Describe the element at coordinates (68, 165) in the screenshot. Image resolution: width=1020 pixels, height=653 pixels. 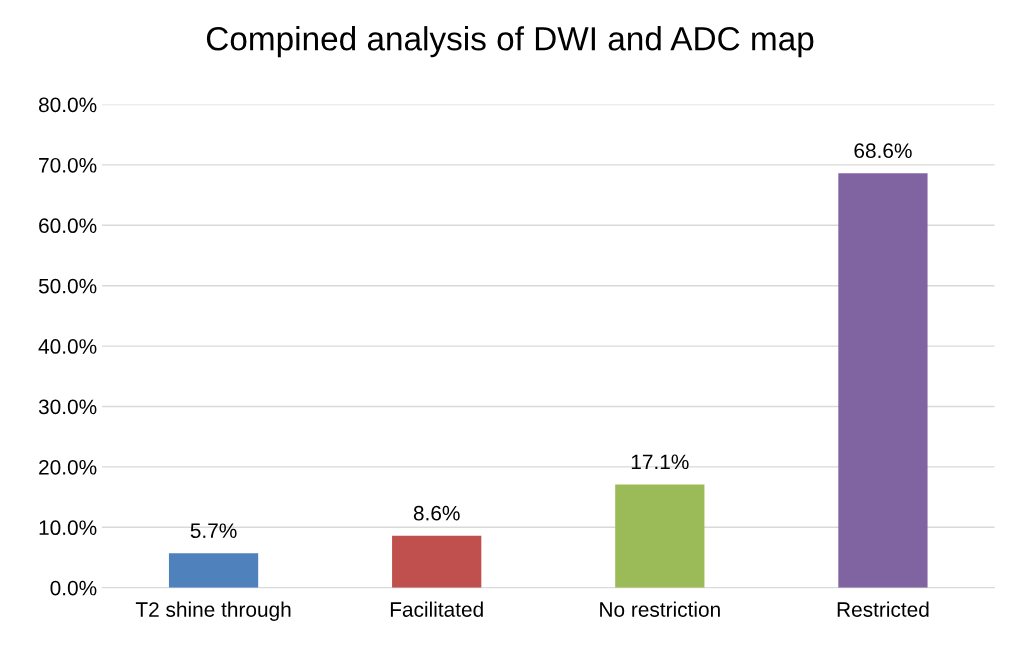
I see `y-tick-label: 70.0%` at that location.